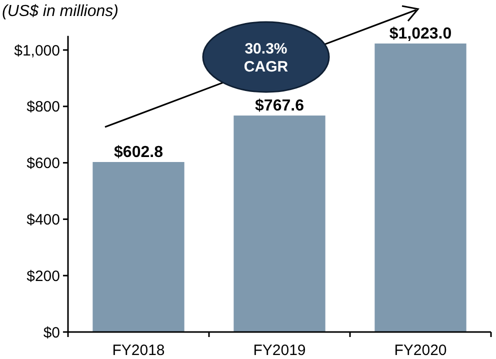 The width and height of the screenshot is (496, 359). Describe the element at coordinates (420, 350) in the screenshot. I see `x-tick-label: FY2020` at that location.